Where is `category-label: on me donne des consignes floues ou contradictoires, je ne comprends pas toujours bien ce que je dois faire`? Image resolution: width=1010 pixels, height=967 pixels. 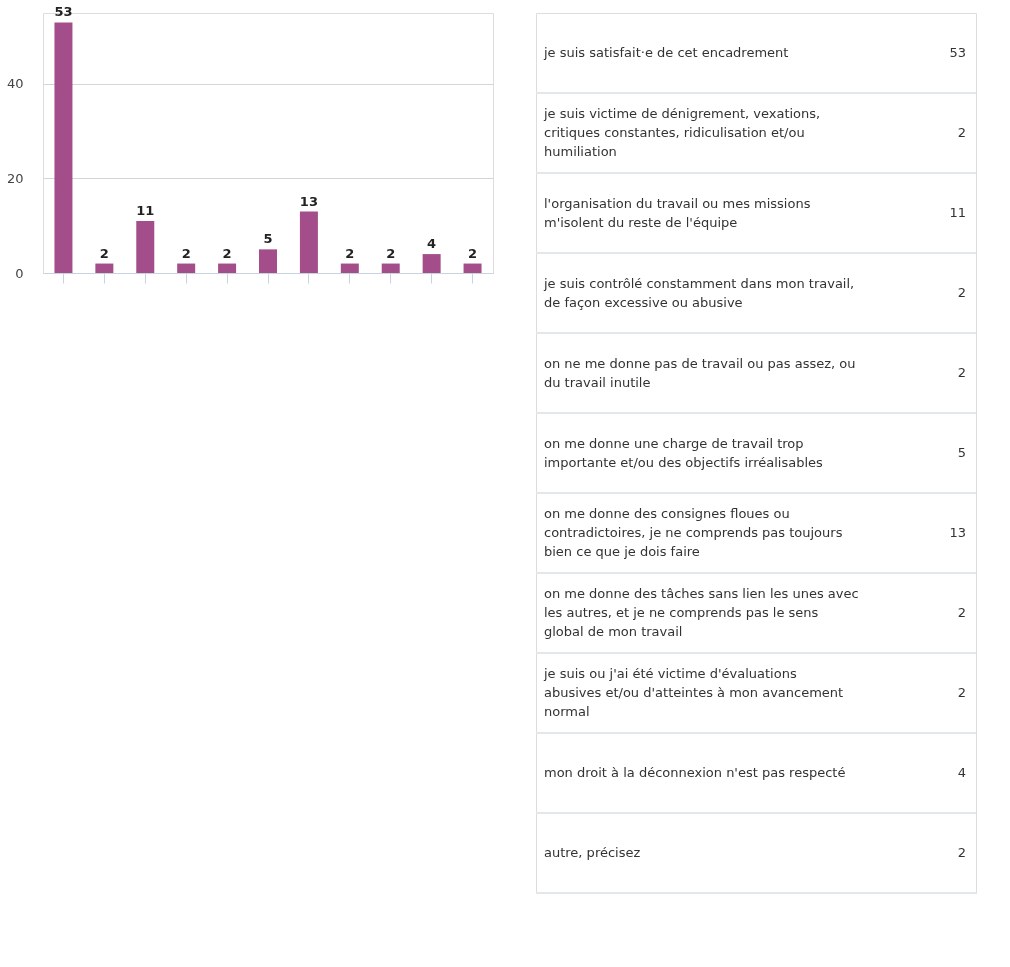 category-label: on me donne des consignes floues ou contradictoires, je ne comprends pas toujours bien ce que je dois faire is located at coordinates (693, 532).